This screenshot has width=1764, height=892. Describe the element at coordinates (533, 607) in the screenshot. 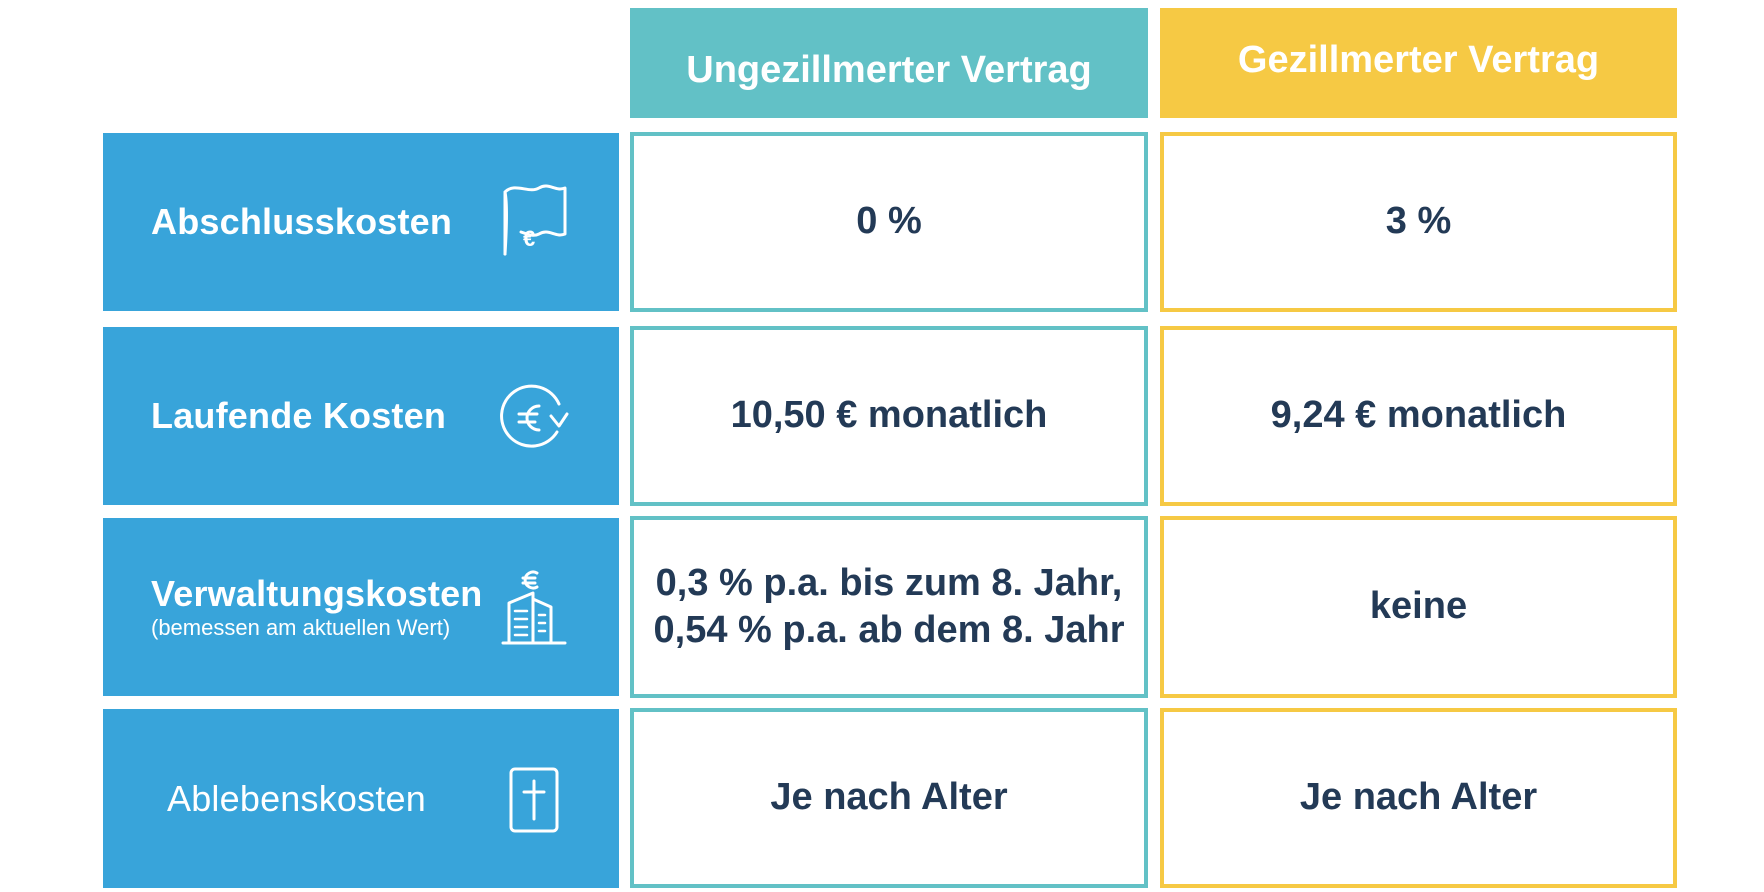

I see `building-euro-icon` at that location.